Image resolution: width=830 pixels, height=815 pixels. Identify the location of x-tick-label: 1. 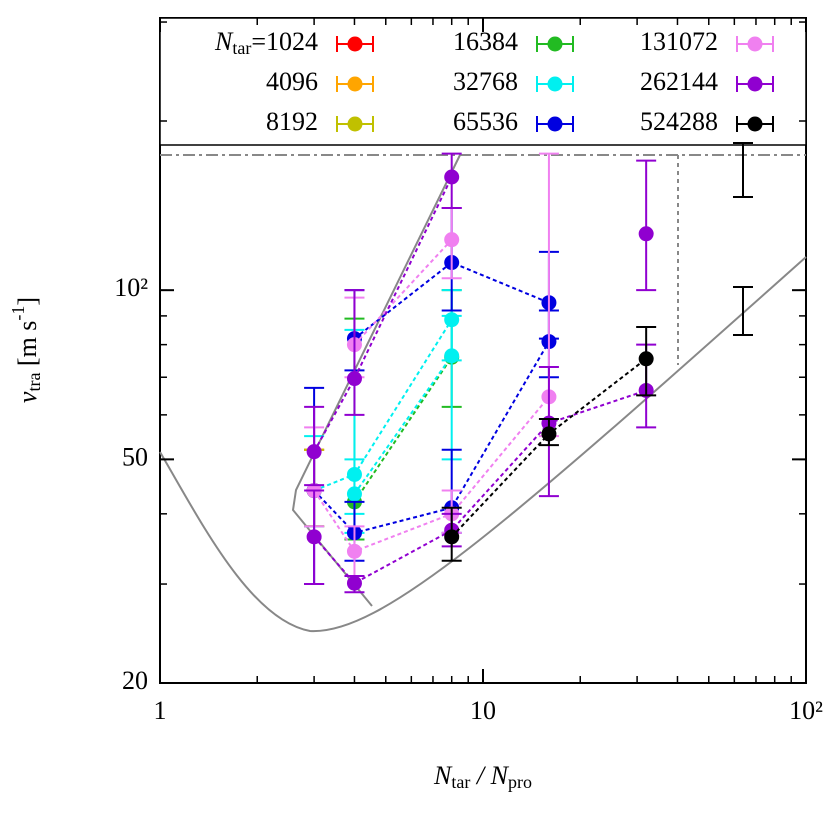
(160, 710).